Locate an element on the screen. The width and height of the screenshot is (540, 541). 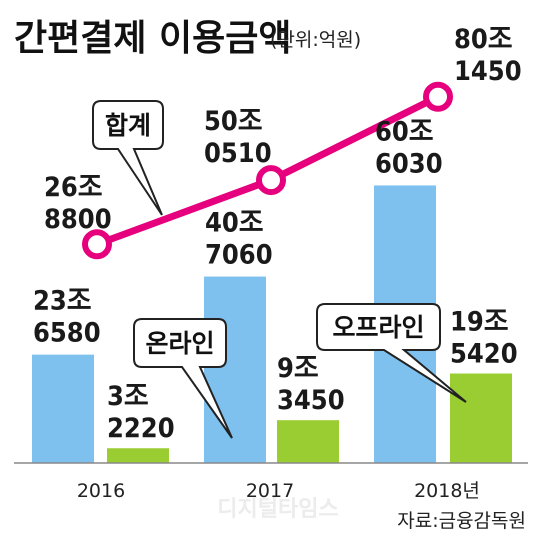
online-value-label-2-line2: 6030 is located at coordinates (409, 163).